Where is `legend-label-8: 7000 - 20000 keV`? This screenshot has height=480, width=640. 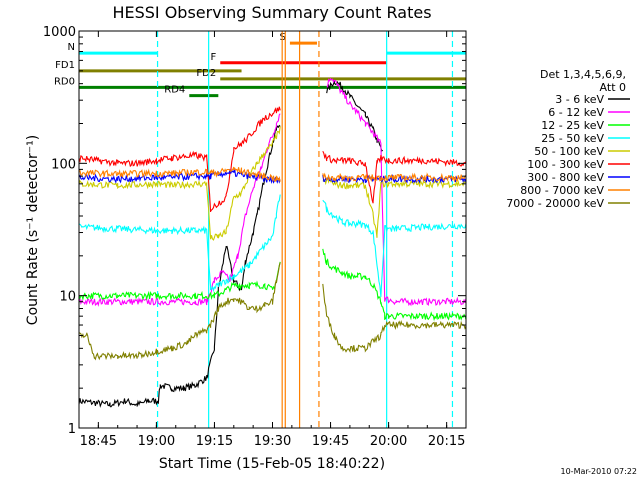 legend-label-8: 7000 - 20000 keV is located at coordinates (555, 203).